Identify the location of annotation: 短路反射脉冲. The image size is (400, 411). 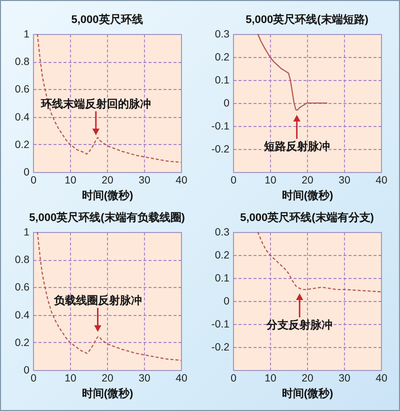
(296, 146).